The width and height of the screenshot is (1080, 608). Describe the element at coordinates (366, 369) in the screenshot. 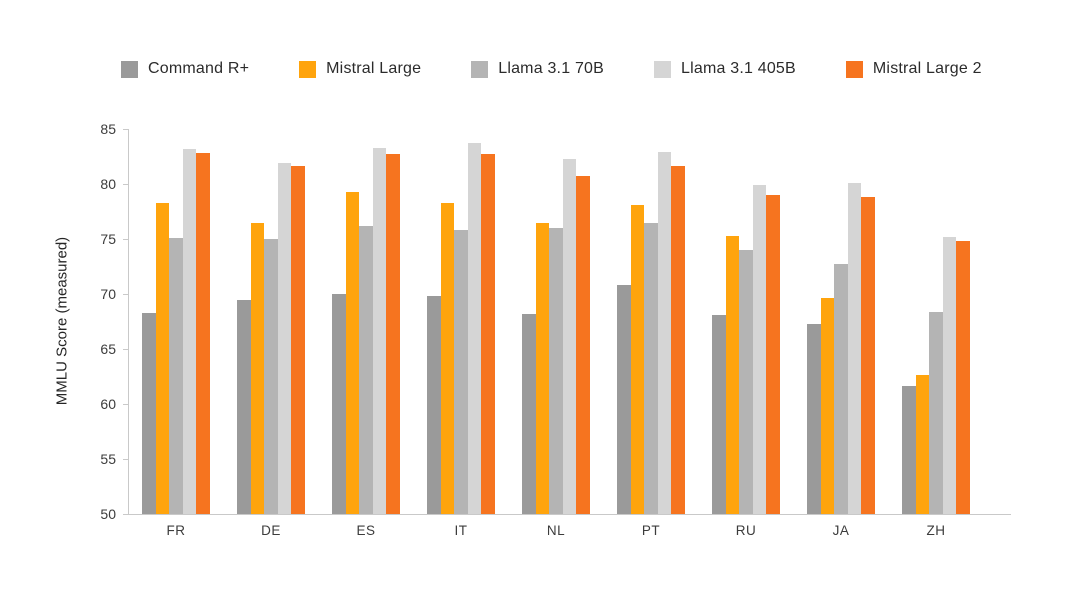

I see `bar-llama-3-1-70b-es` at that location.